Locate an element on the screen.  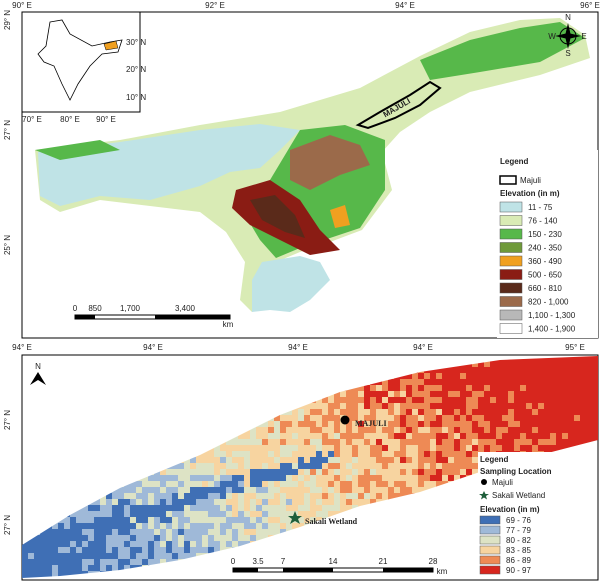
legend-swatch is located at coordinates (490, 520).